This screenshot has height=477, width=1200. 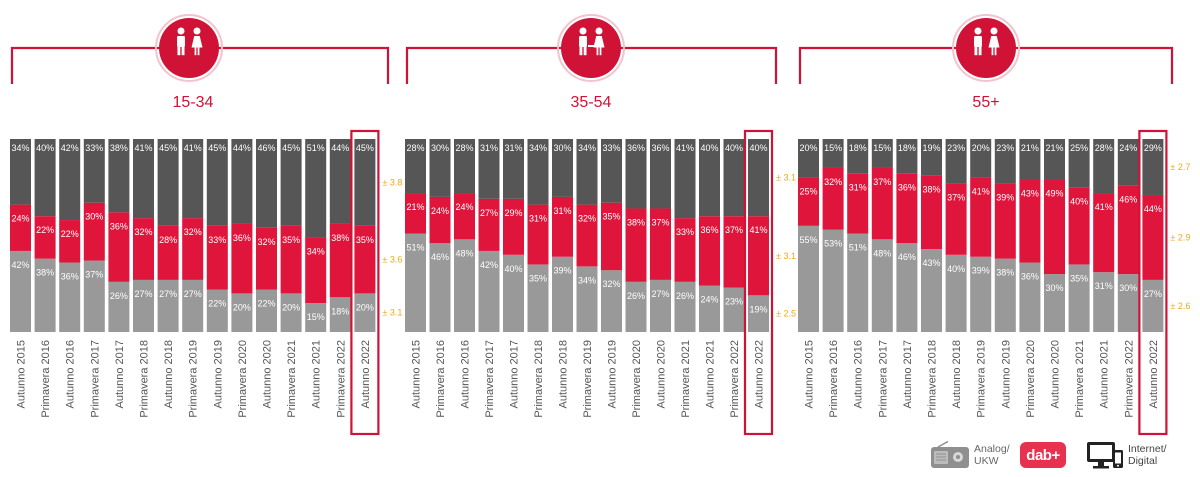 I want to click on data-label-internet: 45%, so click(x=217, y=148).